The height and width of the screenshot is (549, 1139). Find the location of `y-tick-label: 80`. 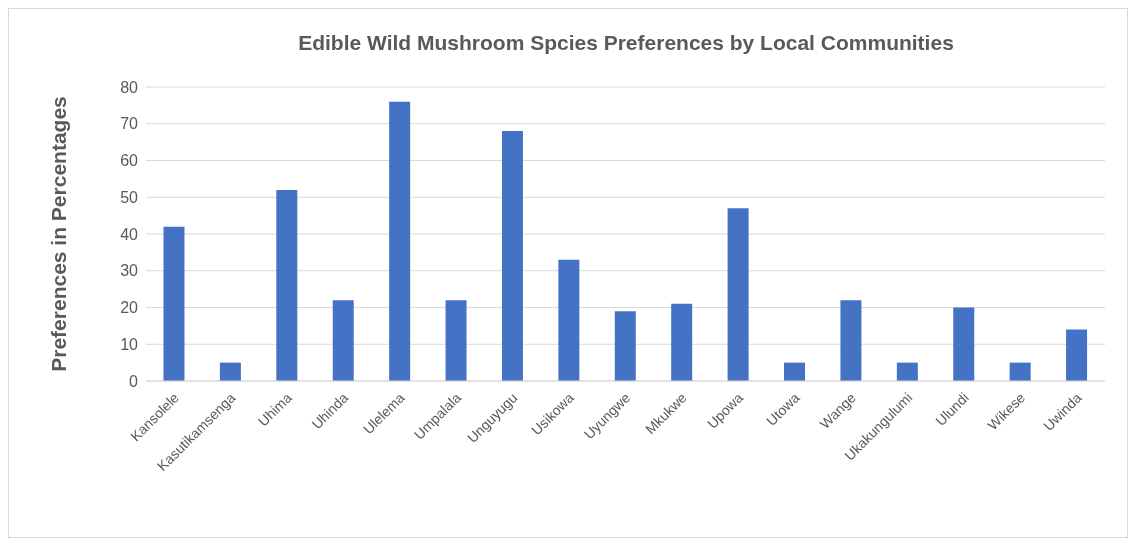

y-tick-label: 80 is located at coordinates (129, 87).